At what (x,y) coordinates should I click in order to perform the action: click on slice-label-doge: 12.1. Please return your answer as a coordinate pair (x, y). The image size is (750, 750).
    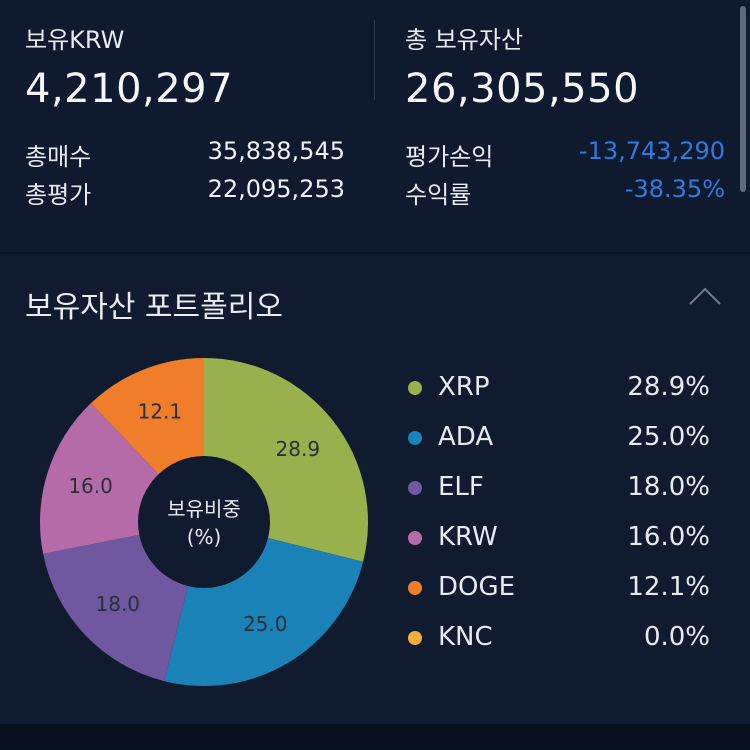
    Looking at the image, I should click on (160, 411).